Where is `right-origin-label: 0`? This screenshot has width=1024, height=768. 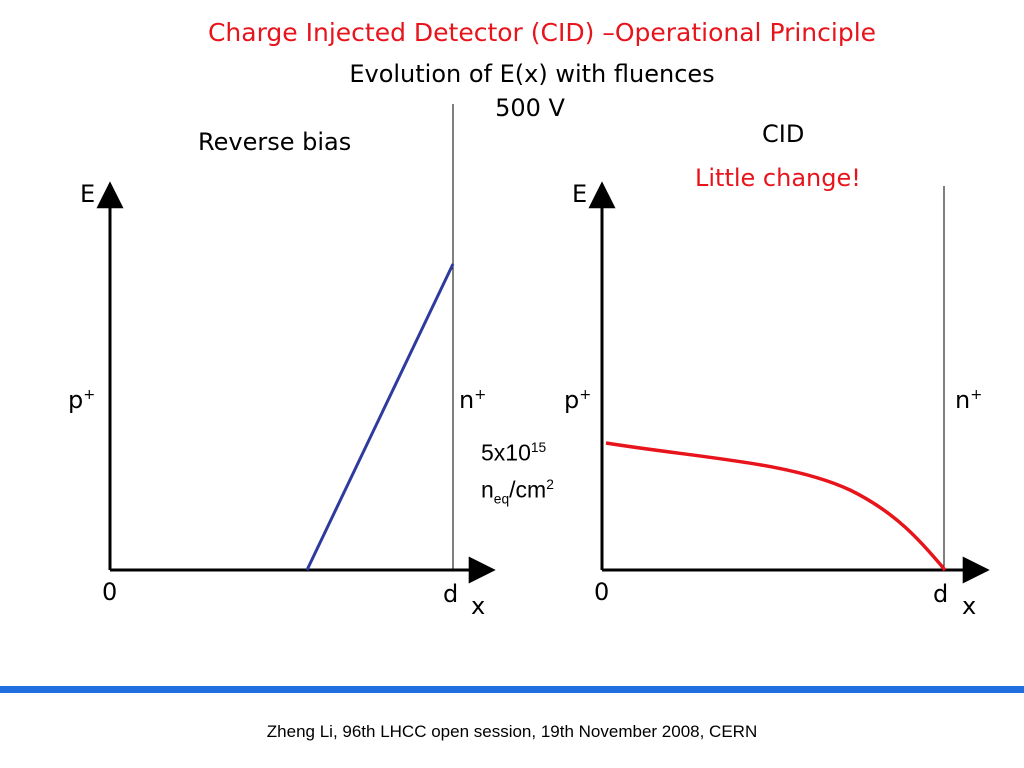 right-origin-label: 0 is located at coordinates (602, 592).